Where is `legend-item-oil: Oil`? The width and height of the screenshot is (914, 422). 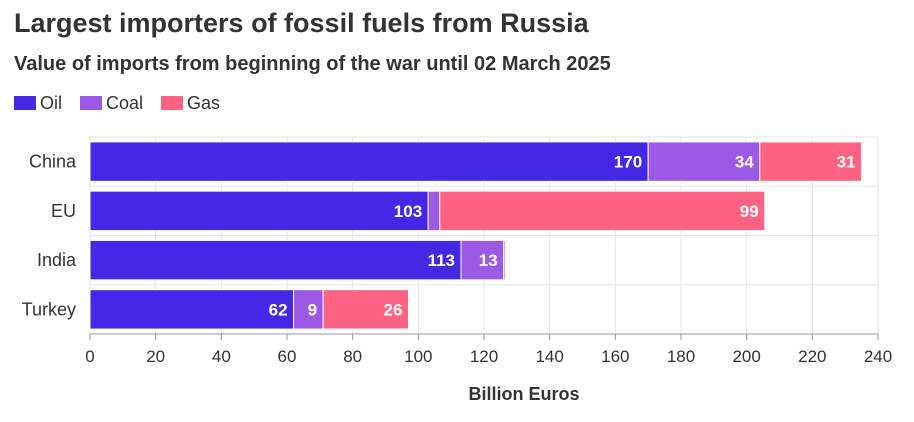
legend-item-oil: Oil is located at coordinates (38, 103).